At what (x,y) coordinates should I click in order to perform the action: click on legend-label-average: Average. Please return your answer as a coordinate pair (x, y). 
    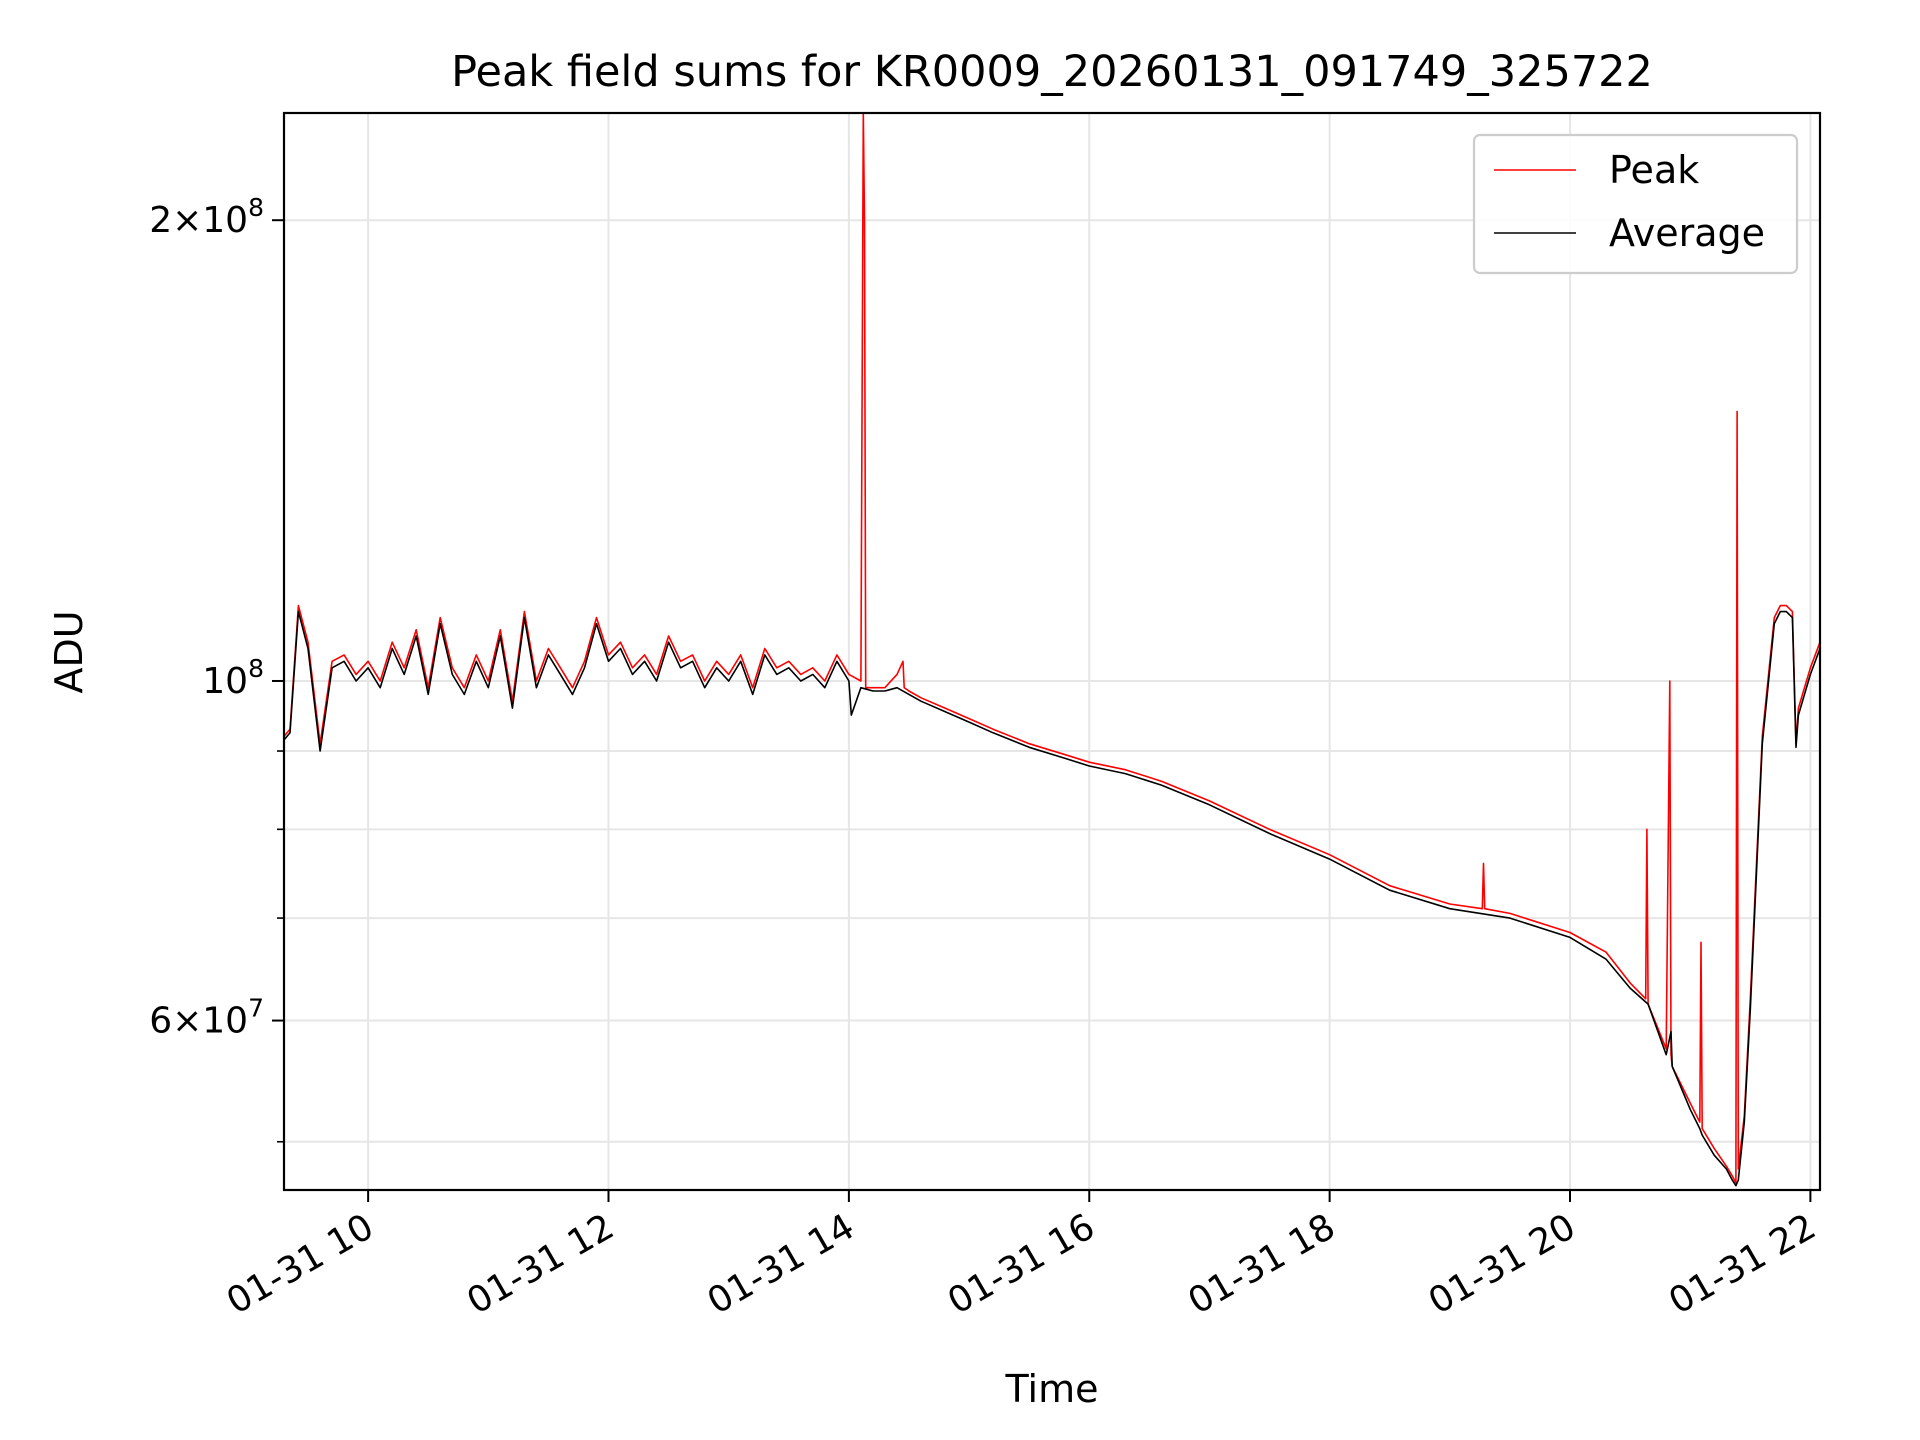
    Looking at the image, I should click on (1687, 233).